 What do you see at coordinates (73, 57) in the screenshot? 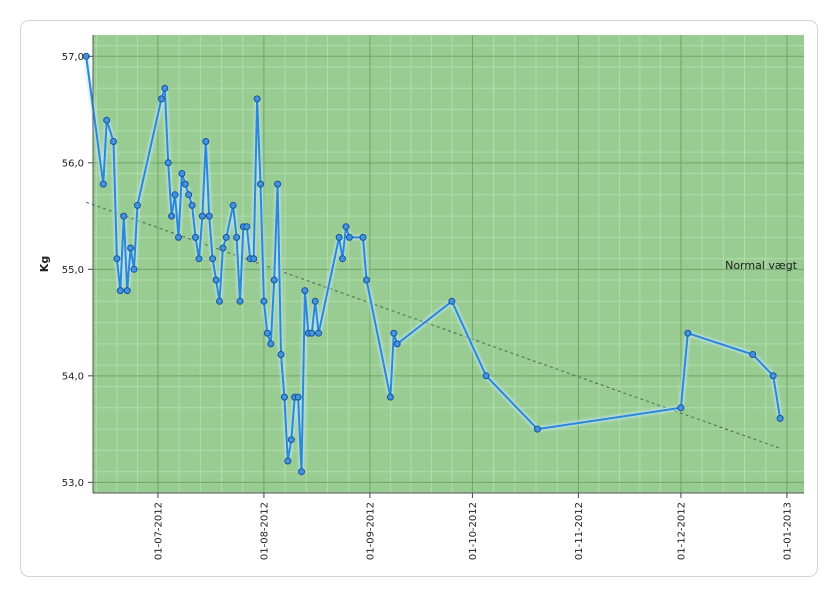
I see `y-tick-label: 57,0` at bounding box center [73, 57].